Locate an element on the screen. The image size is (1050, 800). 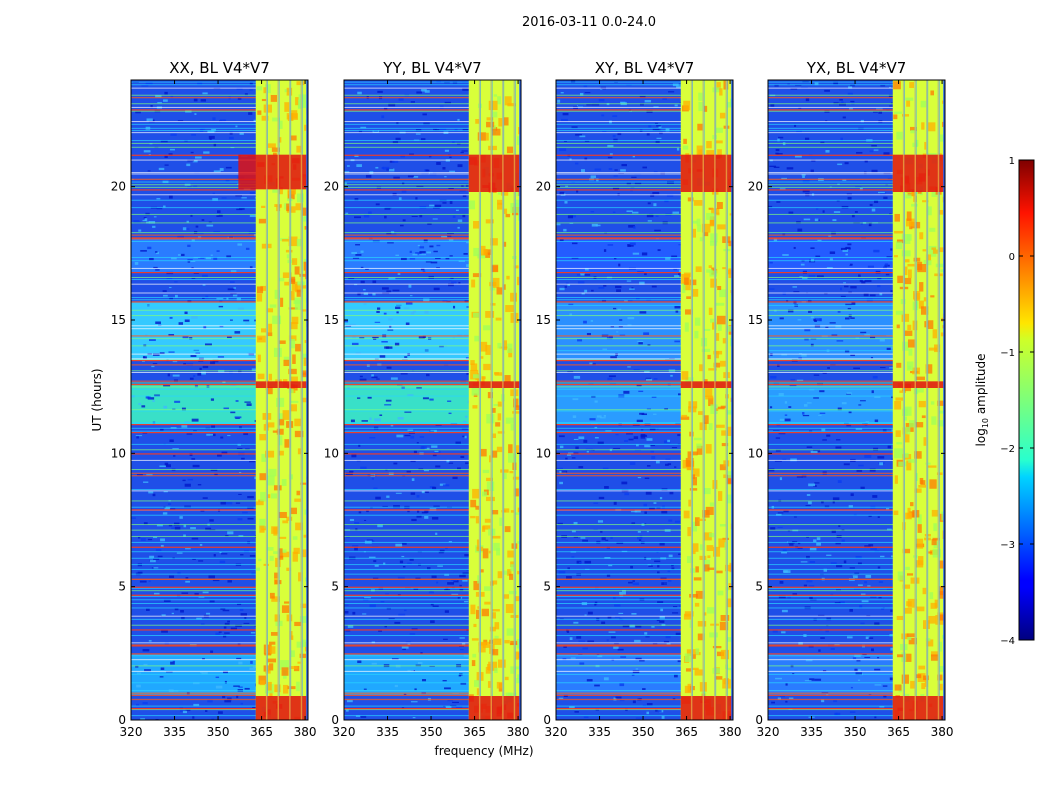
colorbar: 10−1−2−3−4 log10 amplitude is located at coordinates (1004, 401).